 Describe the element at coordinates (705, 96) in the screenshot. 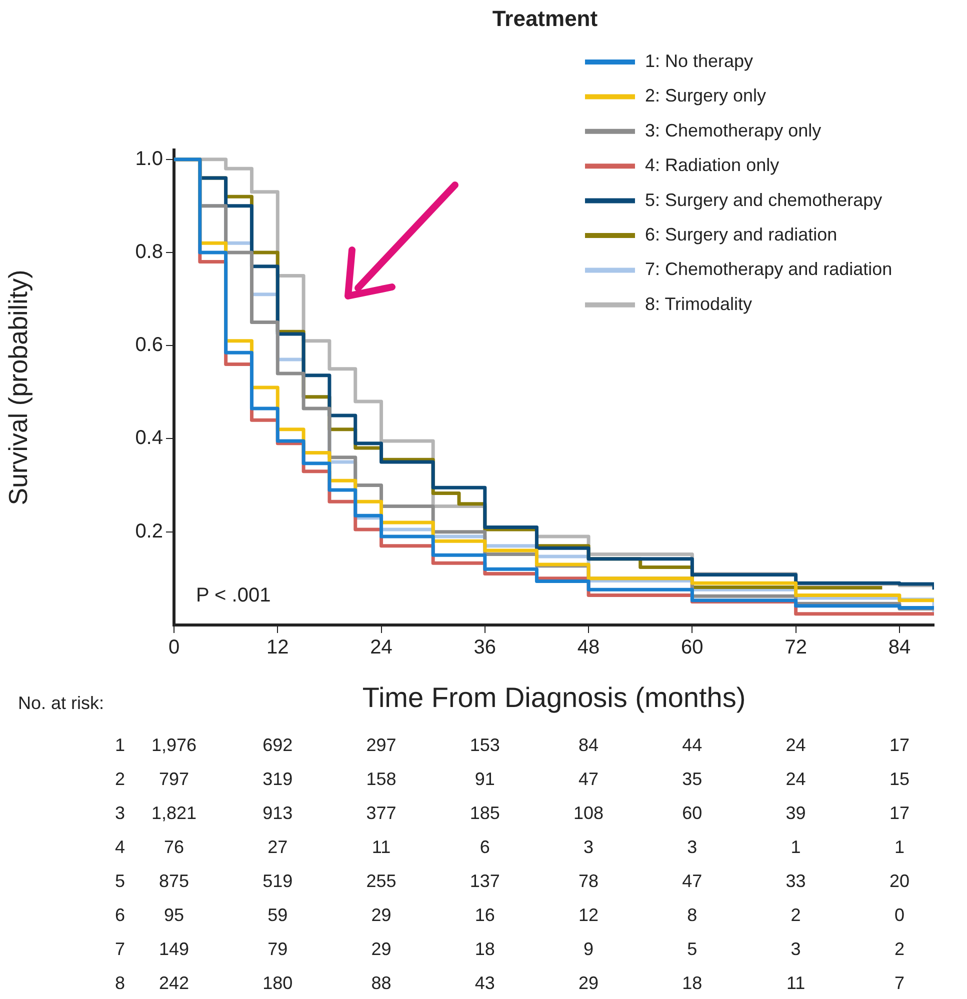

I see `legend-label: 2: Surgery only` at that location.